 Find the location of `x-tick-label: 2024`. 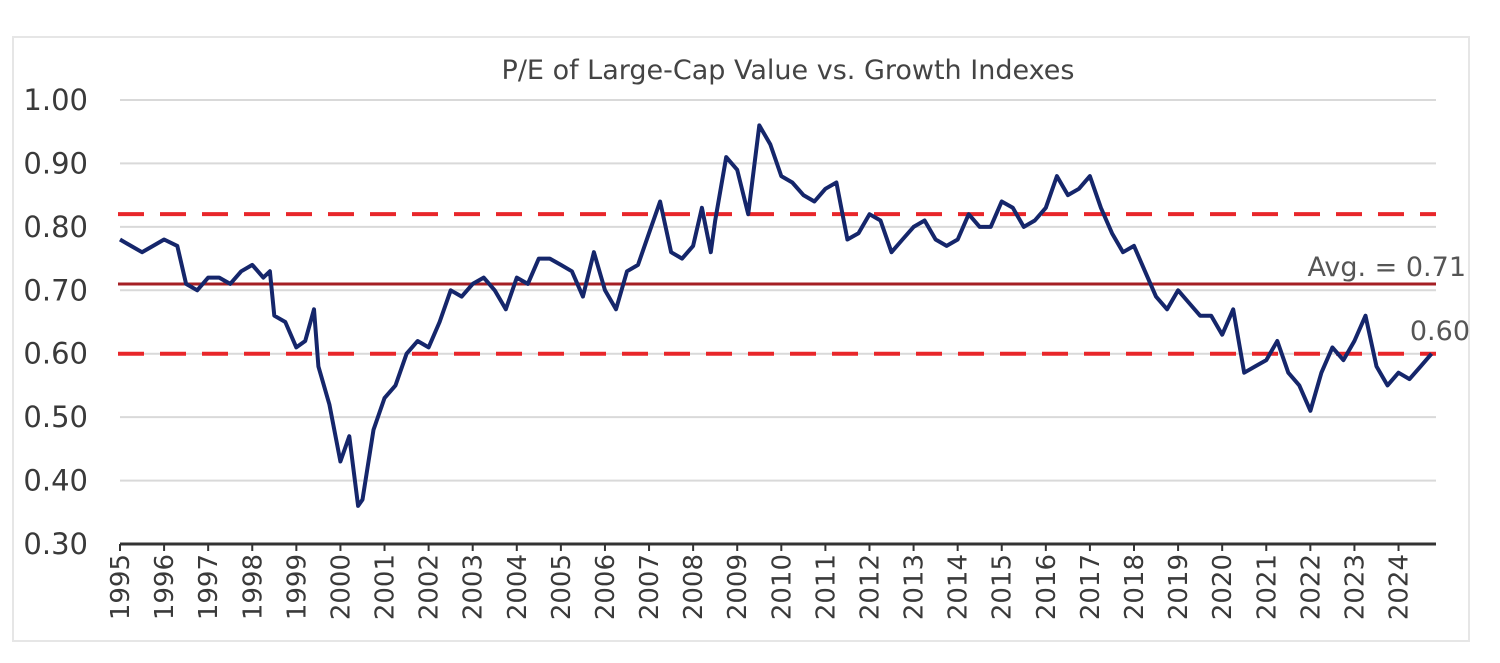

x-tick-label: 2024 is located at coordinates (1400, 587).